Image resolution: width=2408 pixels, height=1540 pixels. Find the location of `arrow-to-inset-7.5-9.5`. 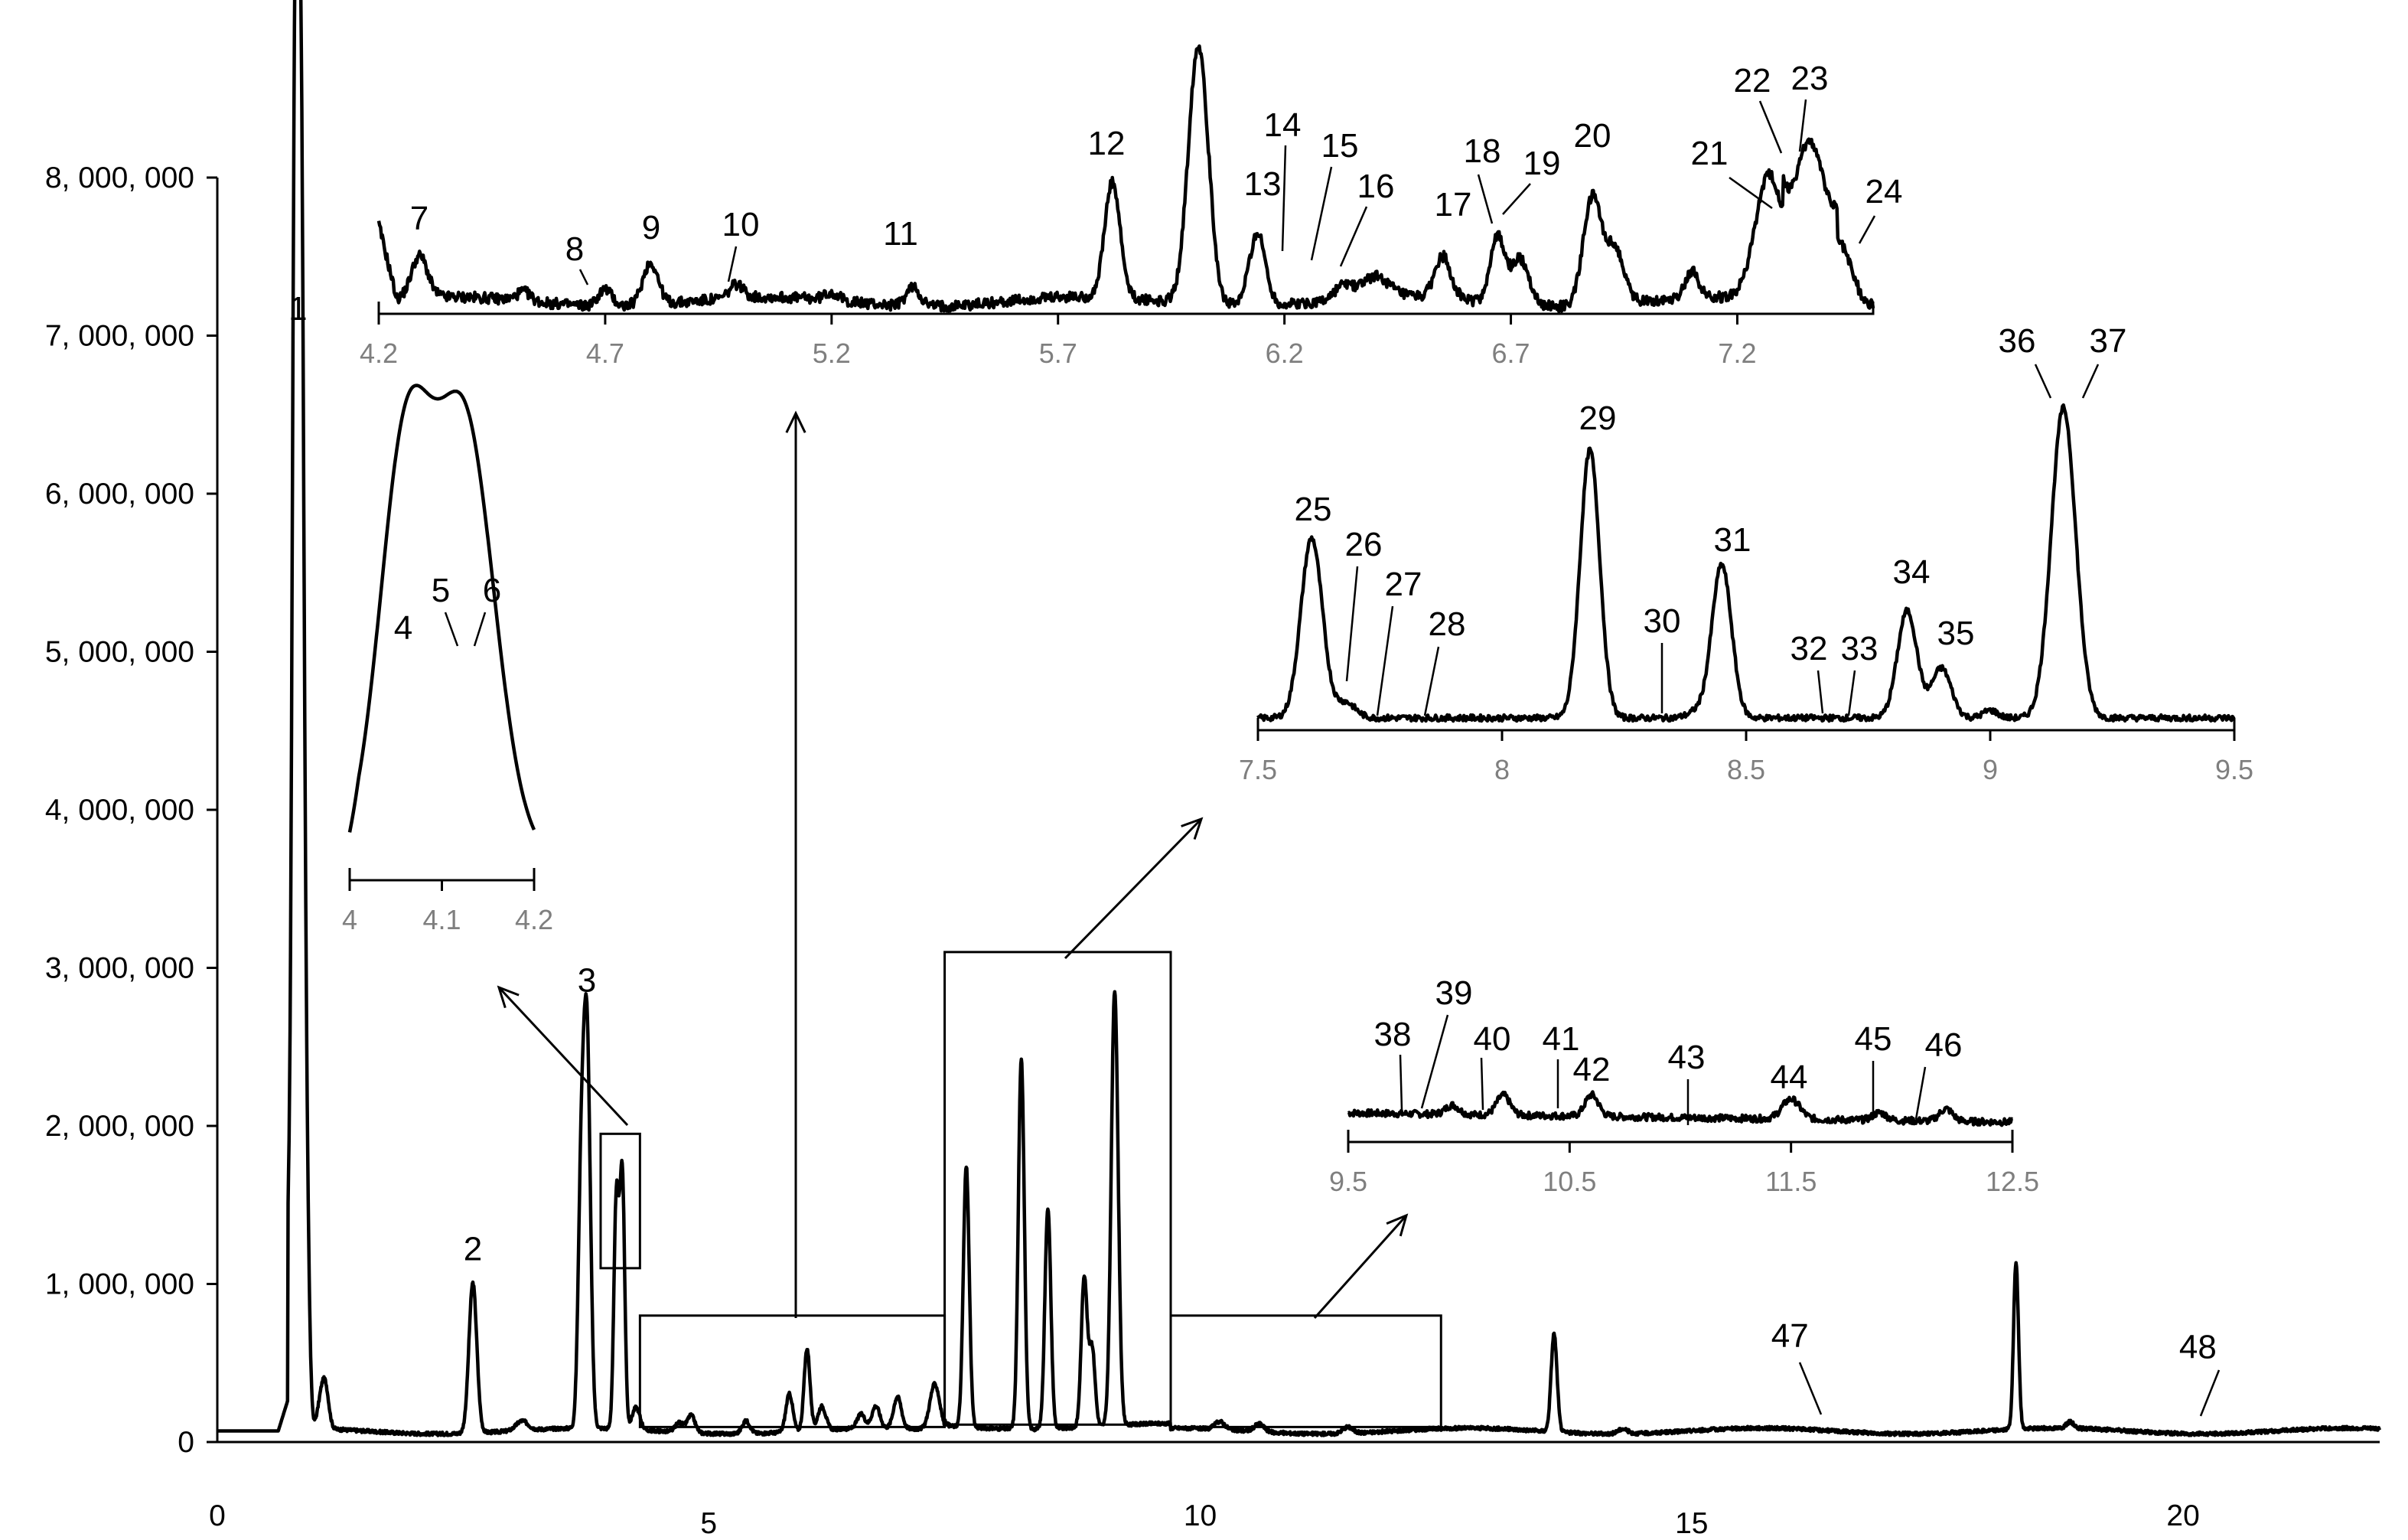

arrow-to-inset-7.5-9.5 is located at coordinates (1134, 888).